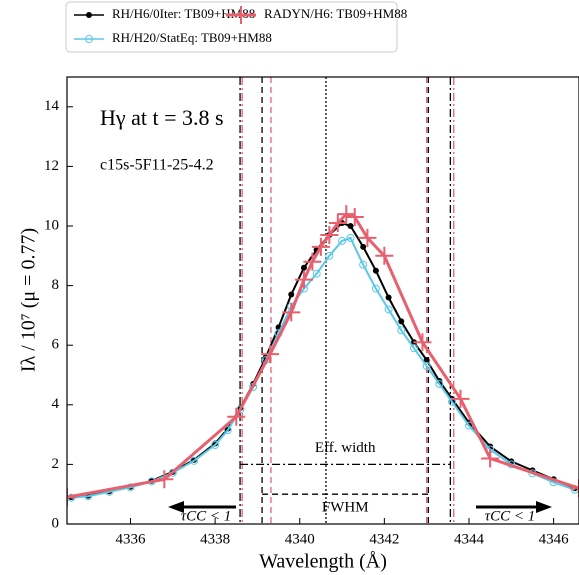  What do you see at coordinates (323, 562) in the screenshot?
I see `x-axis-label: Wavelength (Å)` at bounding box center [323, 562].